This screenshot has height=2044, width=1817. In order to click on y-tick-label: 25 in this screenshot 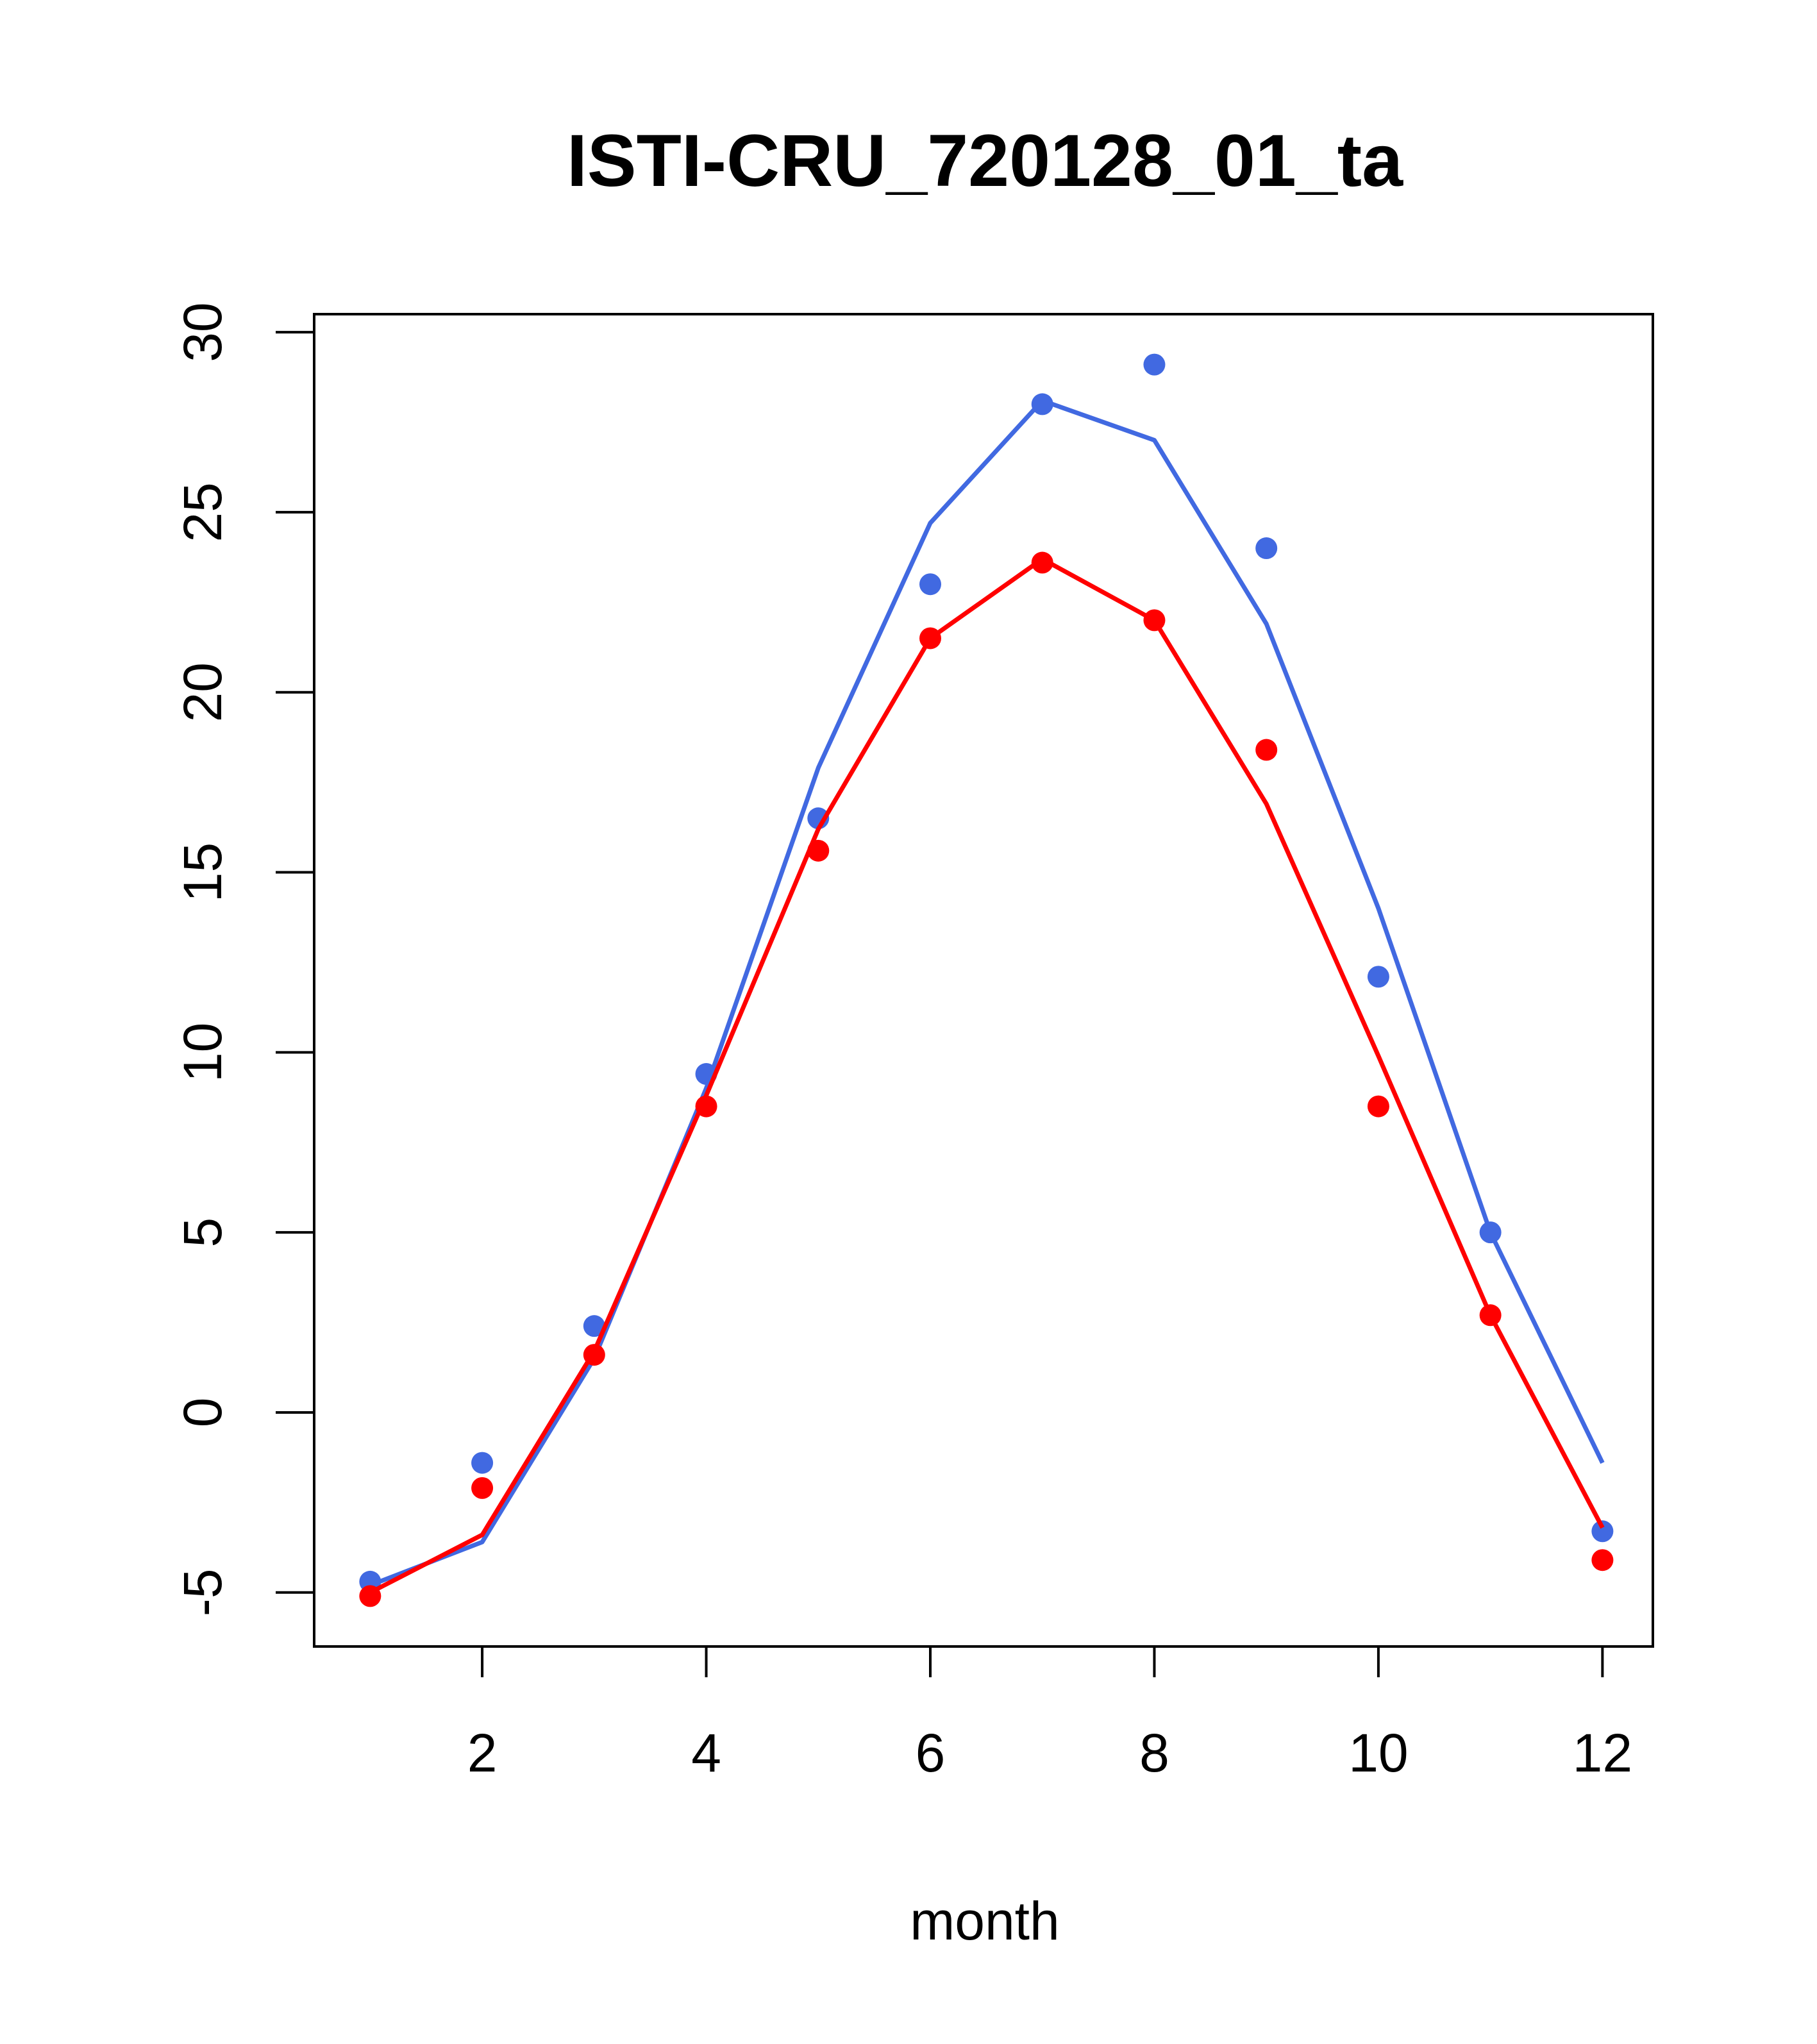, I will do `click(202, 512)`.